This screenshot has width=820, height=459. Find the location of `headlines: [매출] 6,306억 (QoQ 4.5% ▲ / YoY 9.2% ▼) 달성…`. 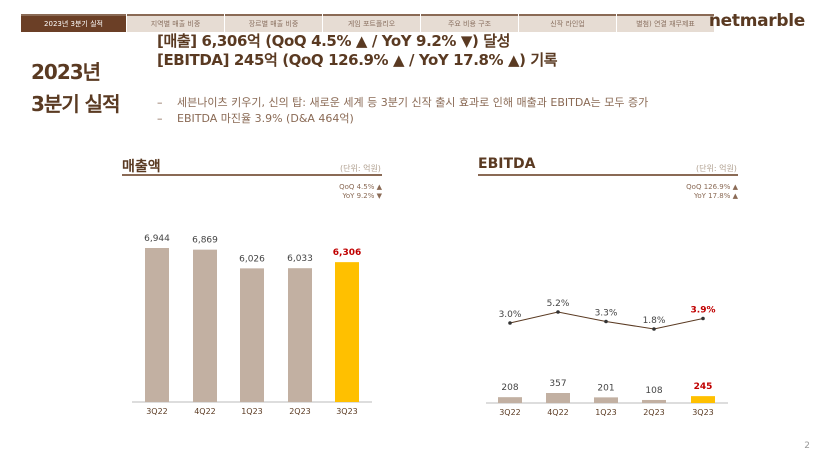

headlines: [매출] 6,306억 (QoQ 4.5% ▲ / YoY 9.2% ▼) 달성… is located at coordinates (357, 51).